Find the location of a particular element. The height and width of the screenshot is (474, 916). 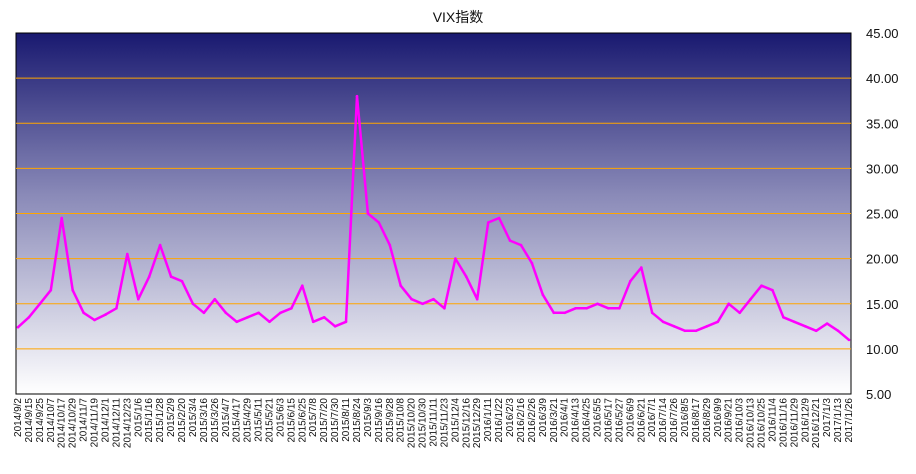

x-tick-label: 2015/6/15 is located at coordinates (291, 420).